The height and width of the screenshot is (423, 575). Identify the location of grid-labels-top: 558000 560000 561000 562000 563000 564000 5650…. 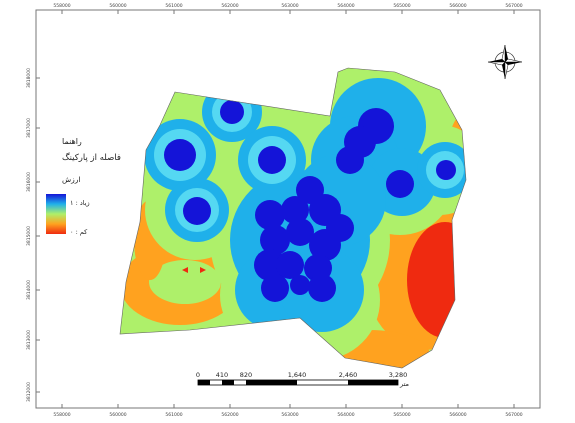
(287, 6).